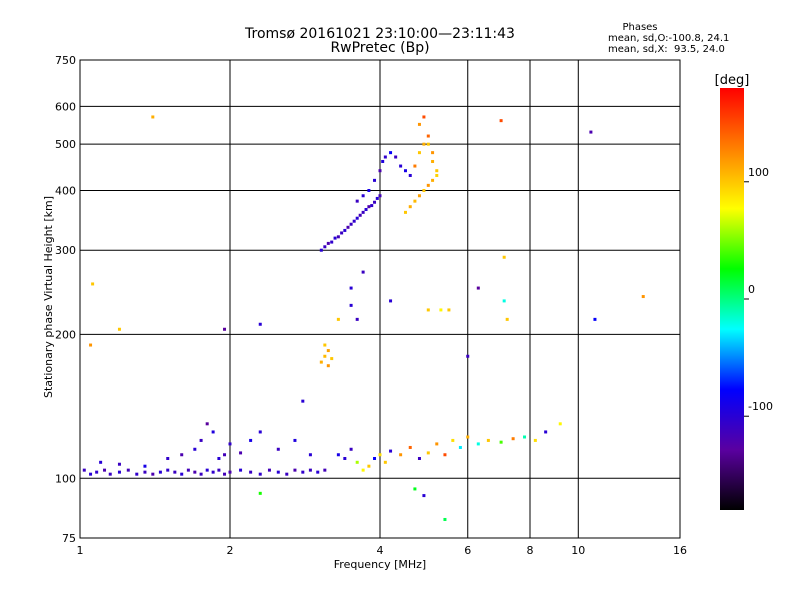  What do you see at coordinates (751, 289) in the screenshot?
I see `colorbar-tick-label: 0` at bounding box center [751, 289].